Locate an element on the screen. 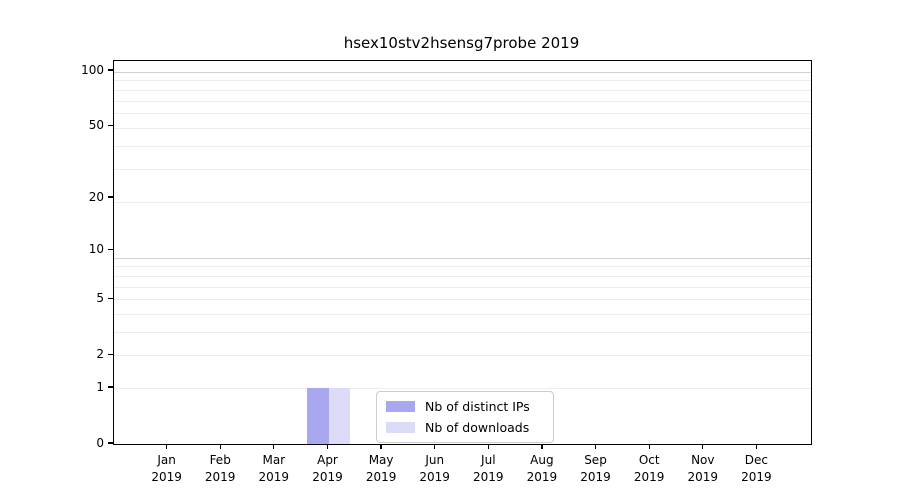  x-tick-label: Sep 2019 is located at coordinates (596, 469).